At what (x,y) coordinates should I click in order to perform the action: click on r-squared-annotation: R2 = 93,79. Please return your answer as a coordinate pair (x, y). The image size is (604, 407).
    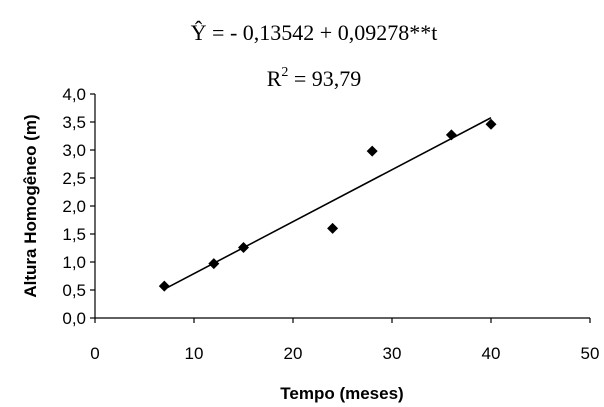
    Looking at the image, I should click on (314, 78).